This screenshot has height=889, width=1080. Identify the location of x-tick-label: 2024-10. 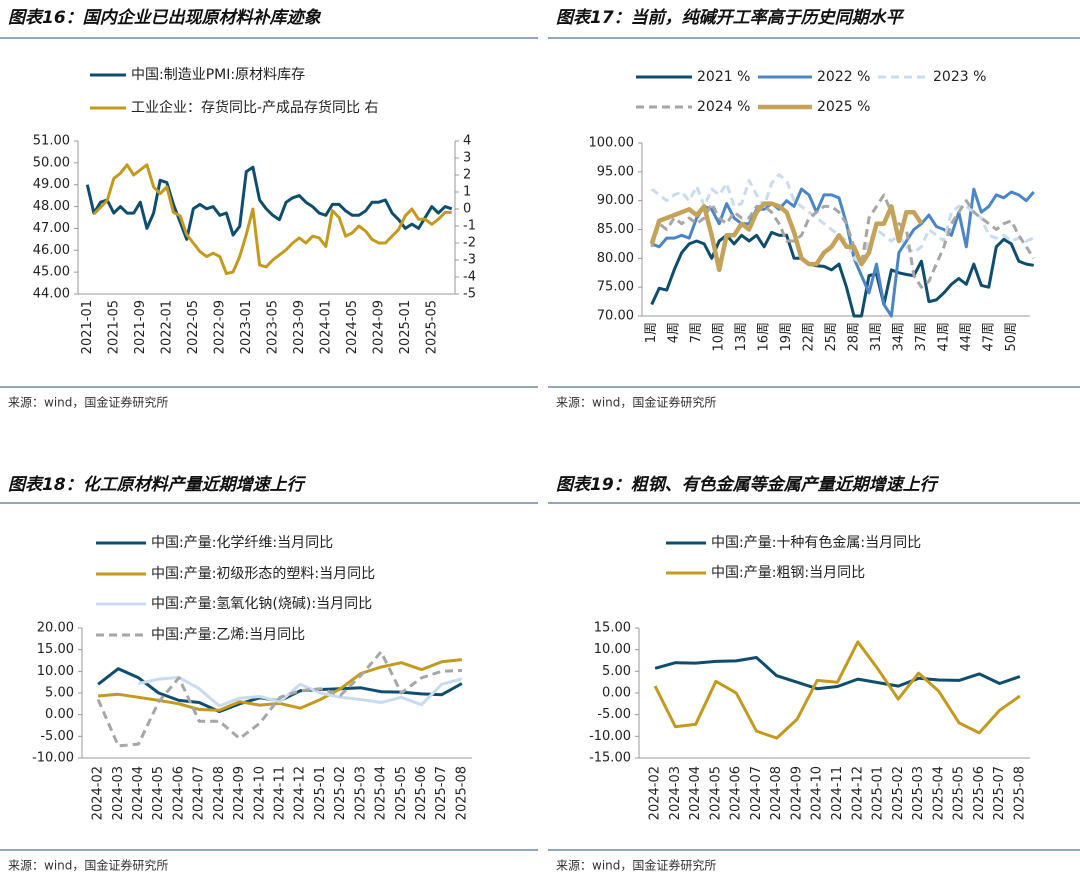
(817, 793).